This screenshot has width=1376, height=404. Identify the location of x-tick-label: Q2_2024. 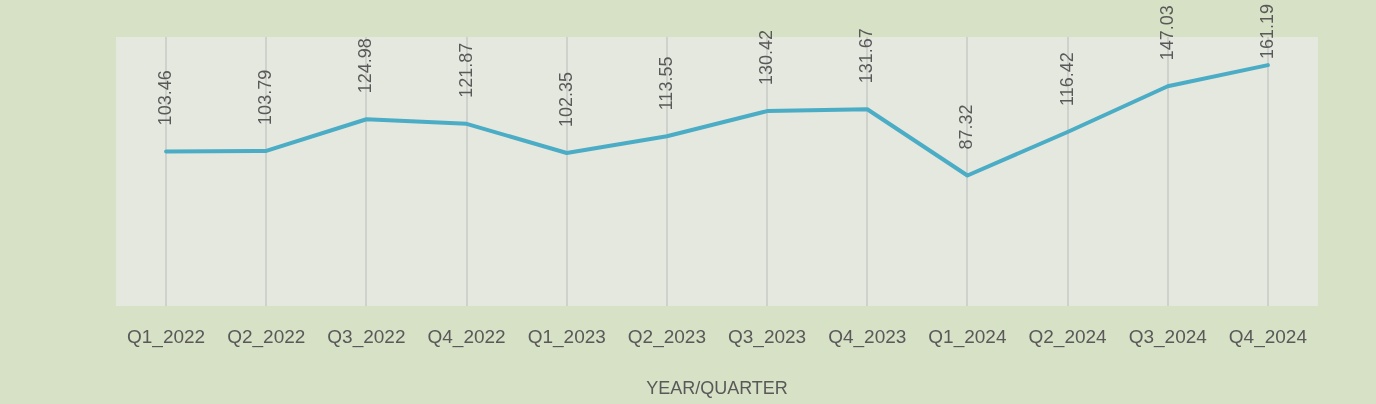
(1068, 336).